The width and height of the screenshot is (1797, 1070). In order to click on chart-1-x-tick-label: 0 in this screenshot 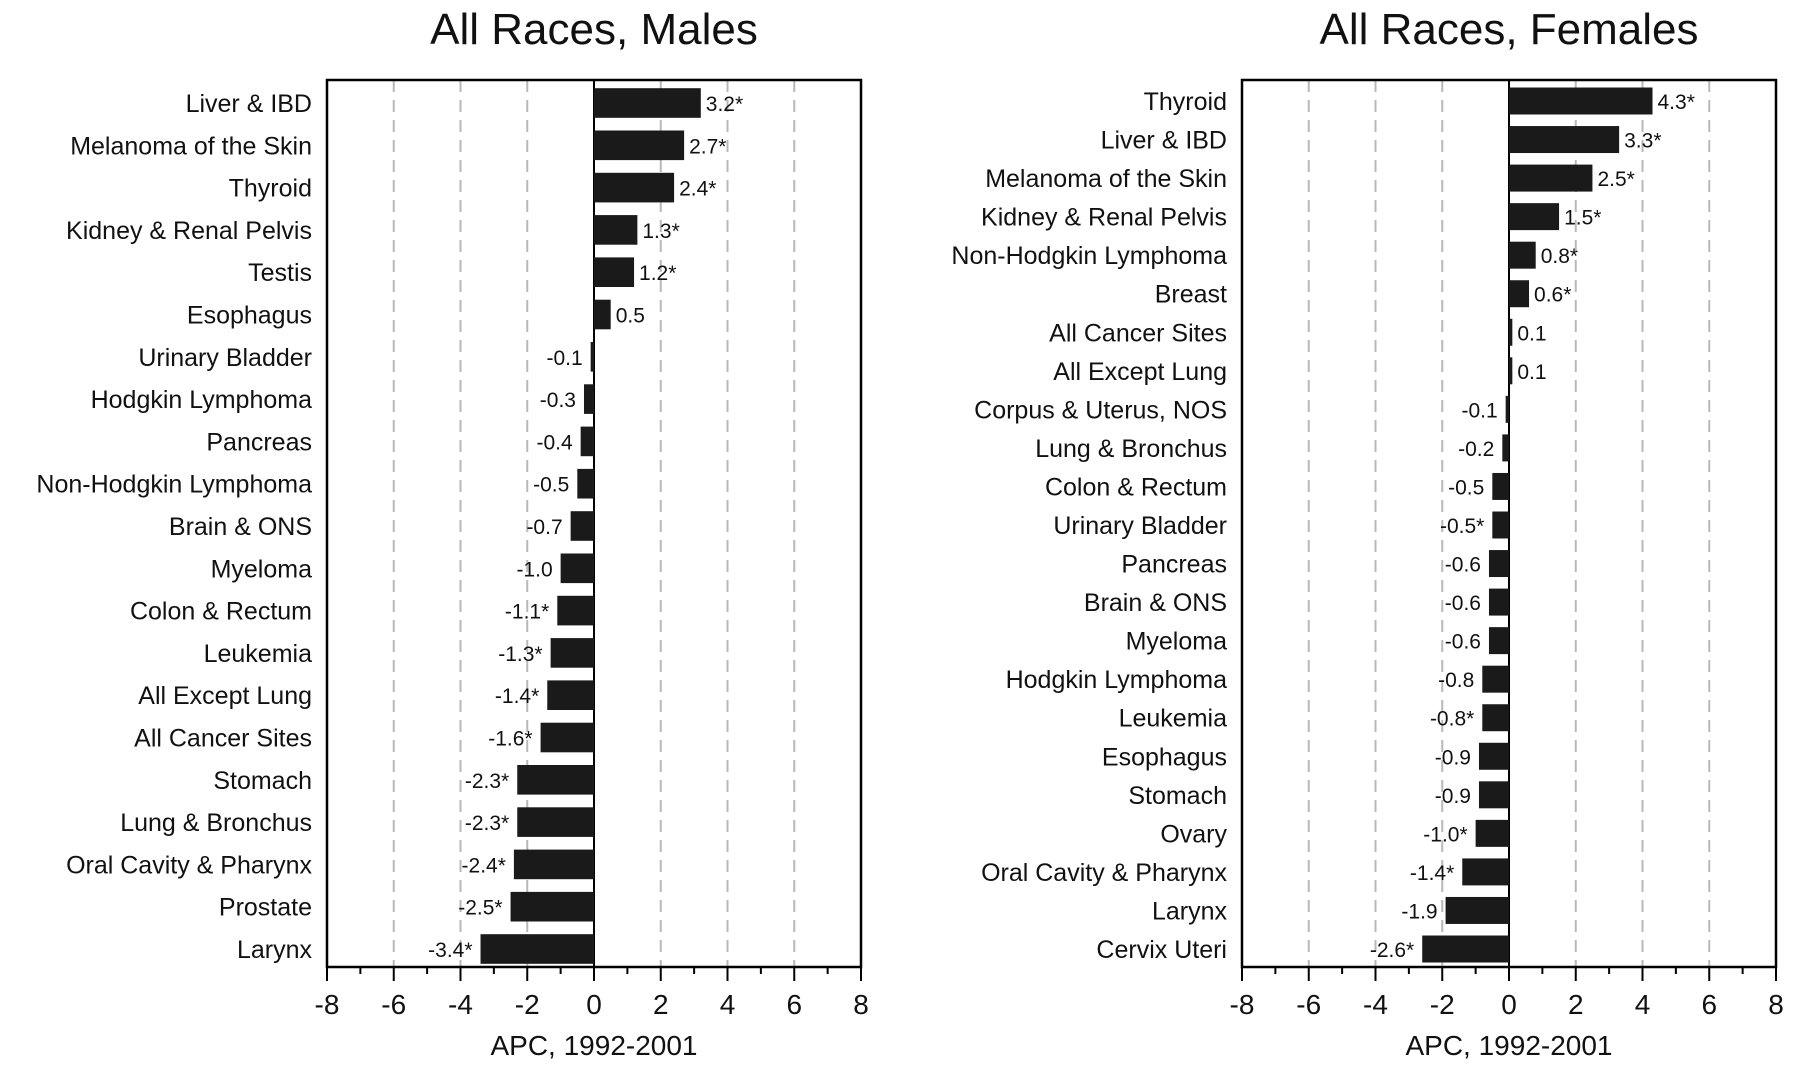, I will do `click(594, 1004)`.